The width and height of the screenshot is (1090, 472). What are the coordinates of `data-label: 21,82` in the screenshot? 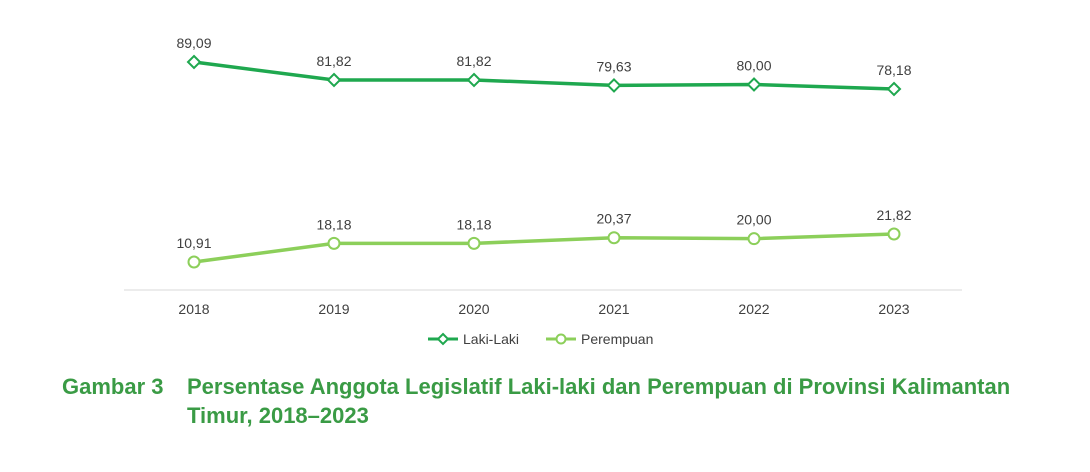 It's located at (893, 215).